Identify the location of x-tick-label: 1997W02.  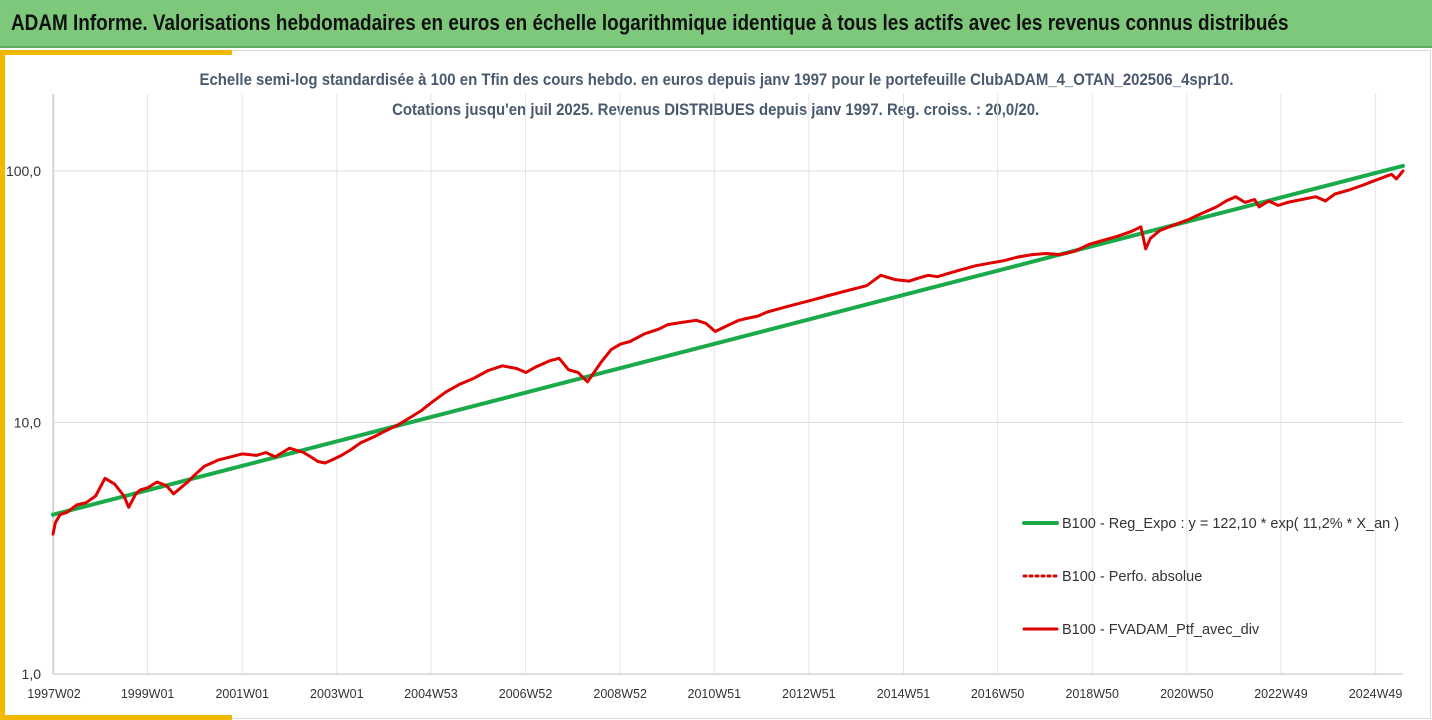
(54, 694).